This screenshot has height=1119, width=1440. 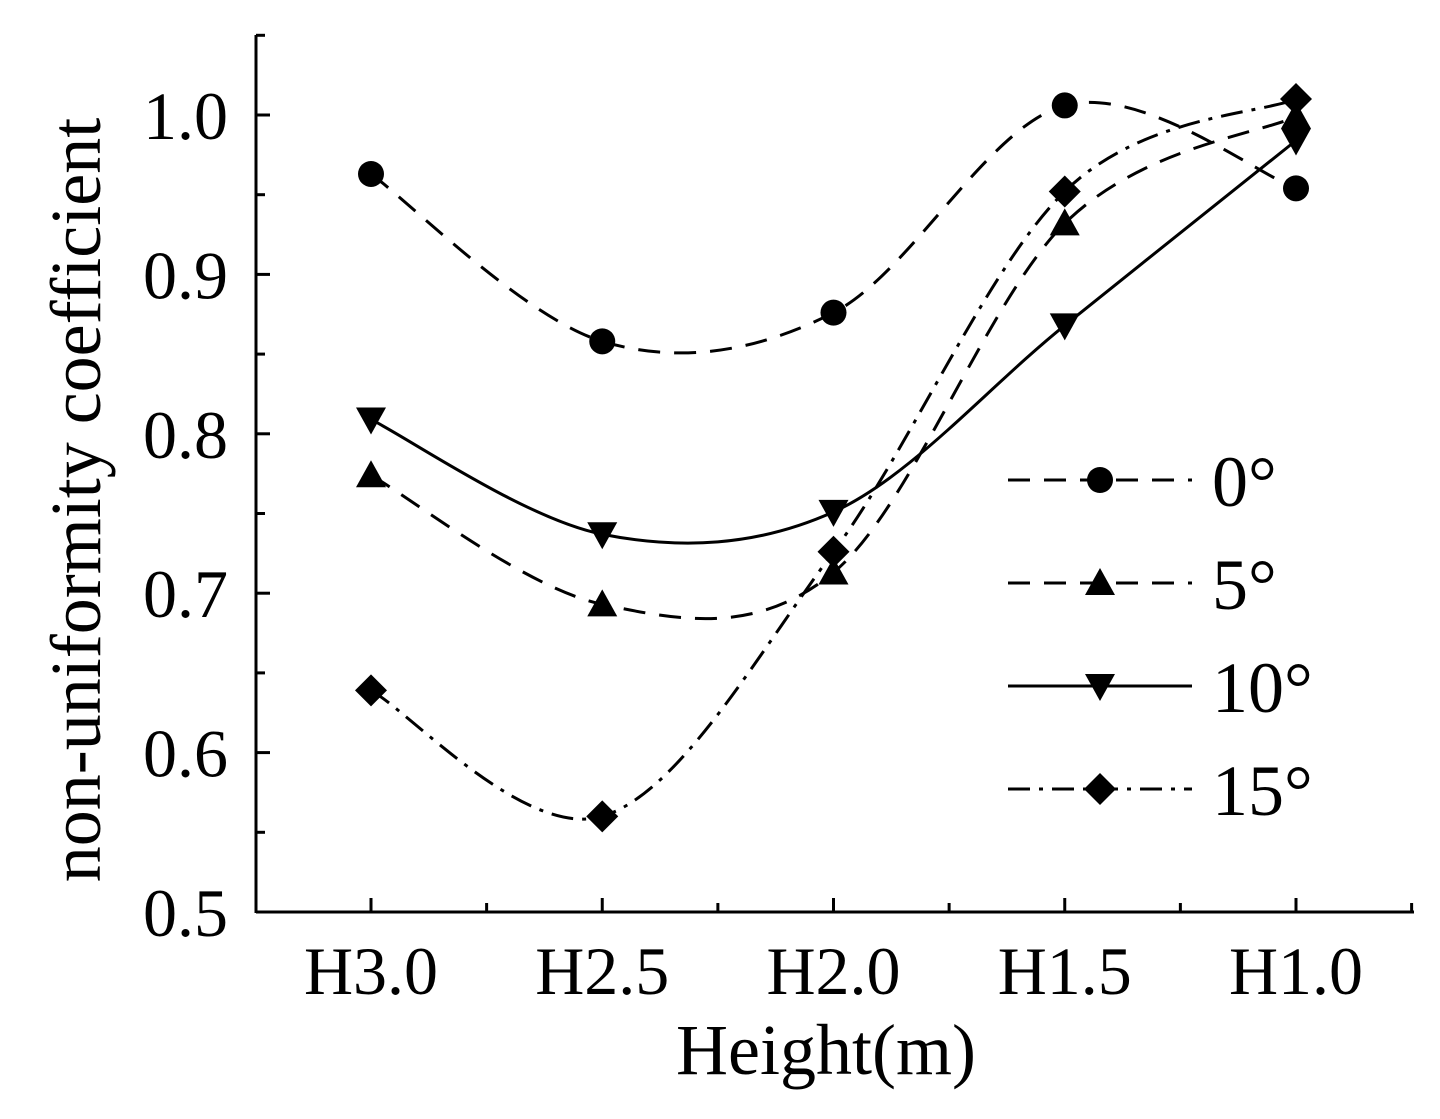 I want to click on legend-label-2: 10°, so click(x=1262, y=688).